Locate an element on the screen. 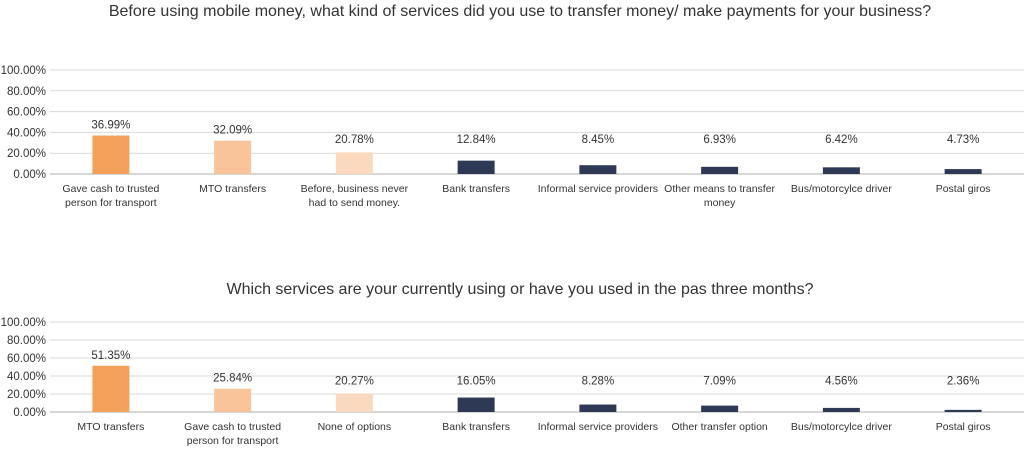 This screenshot has height=454, width=1024. data-label: 20.78% is located at coordinates (354, 140).